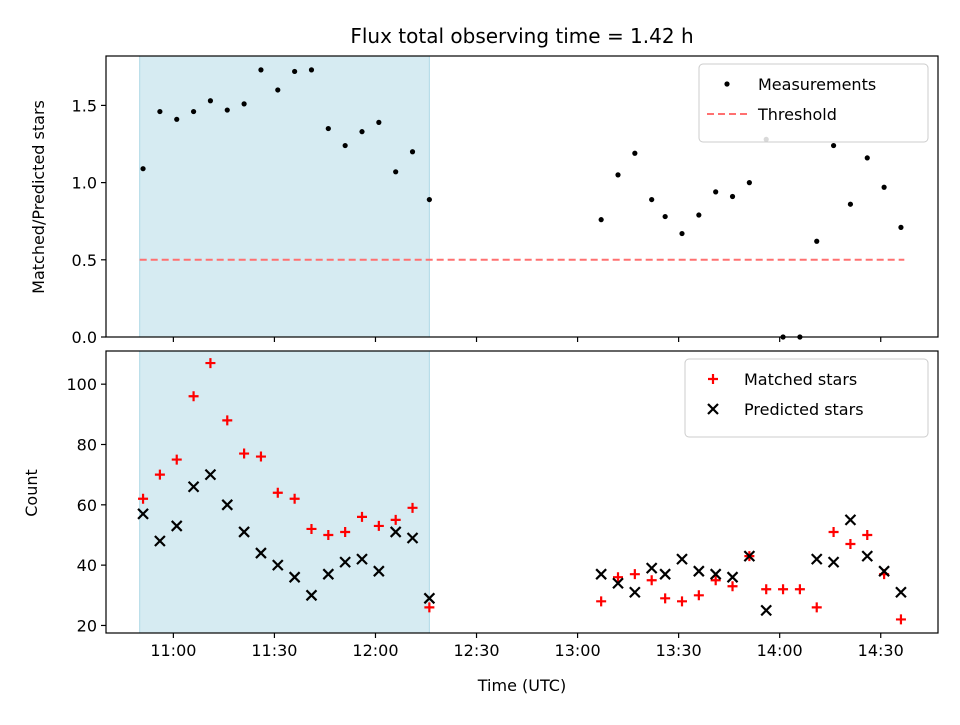  What do you see at coordinates (87, 444) in the screenshot?
I see `y-tick-label: 80` at bounding box center [87, 444].